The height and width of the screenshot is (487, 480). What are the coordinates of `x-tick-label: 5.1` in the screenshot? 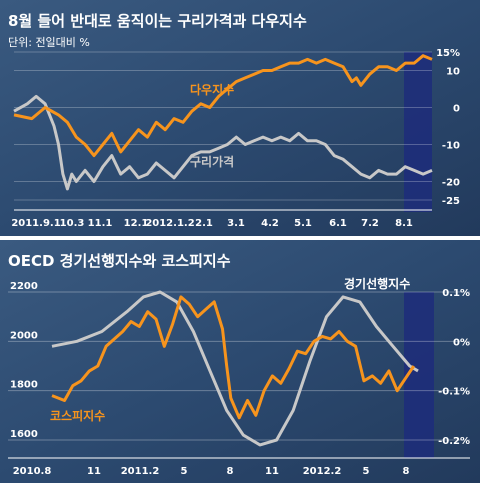 It's located at (303, 223).